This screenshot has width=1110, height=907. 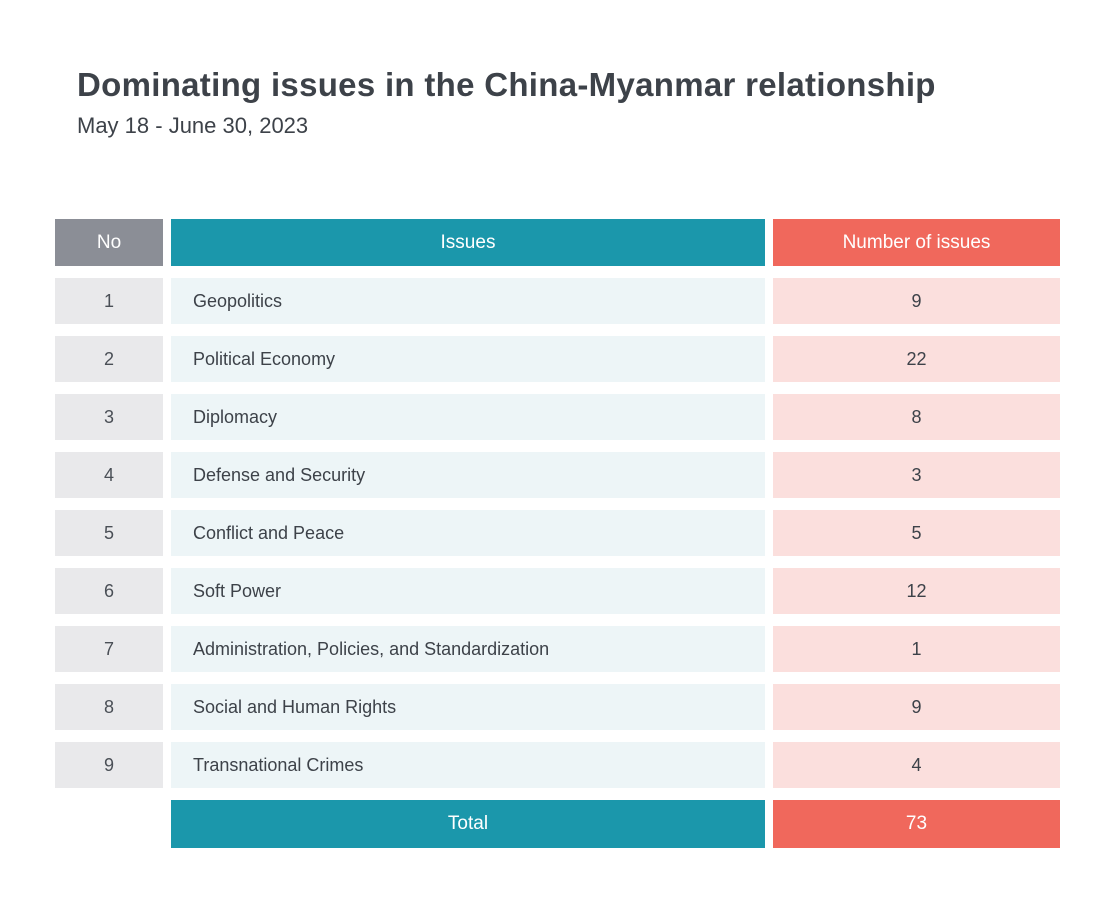 I want to click on row-no: 7, so click(x=109, y=649).